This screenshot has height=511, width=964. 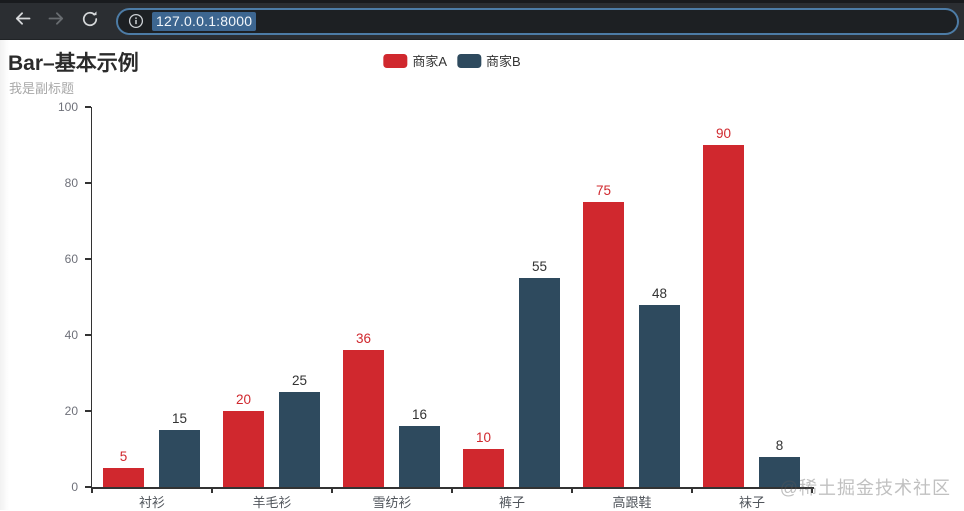 I want to click on bar-value-label: 20, so click(x=243, y=399).